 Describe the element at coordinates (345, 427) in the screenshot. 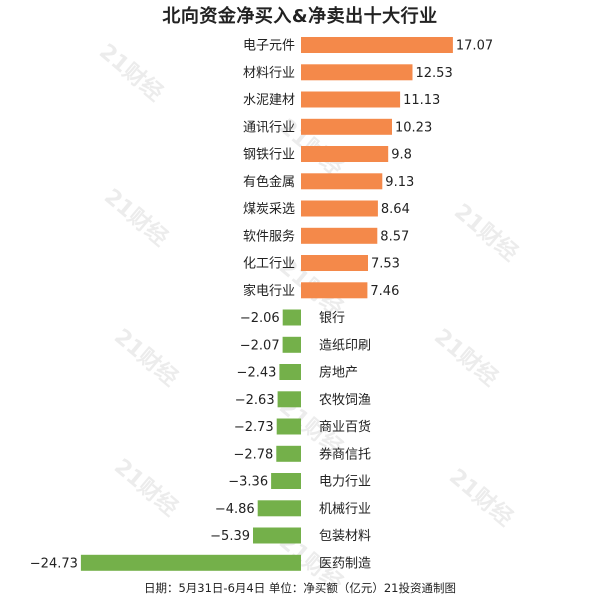

I see `category-label: 商业百货` at that location.